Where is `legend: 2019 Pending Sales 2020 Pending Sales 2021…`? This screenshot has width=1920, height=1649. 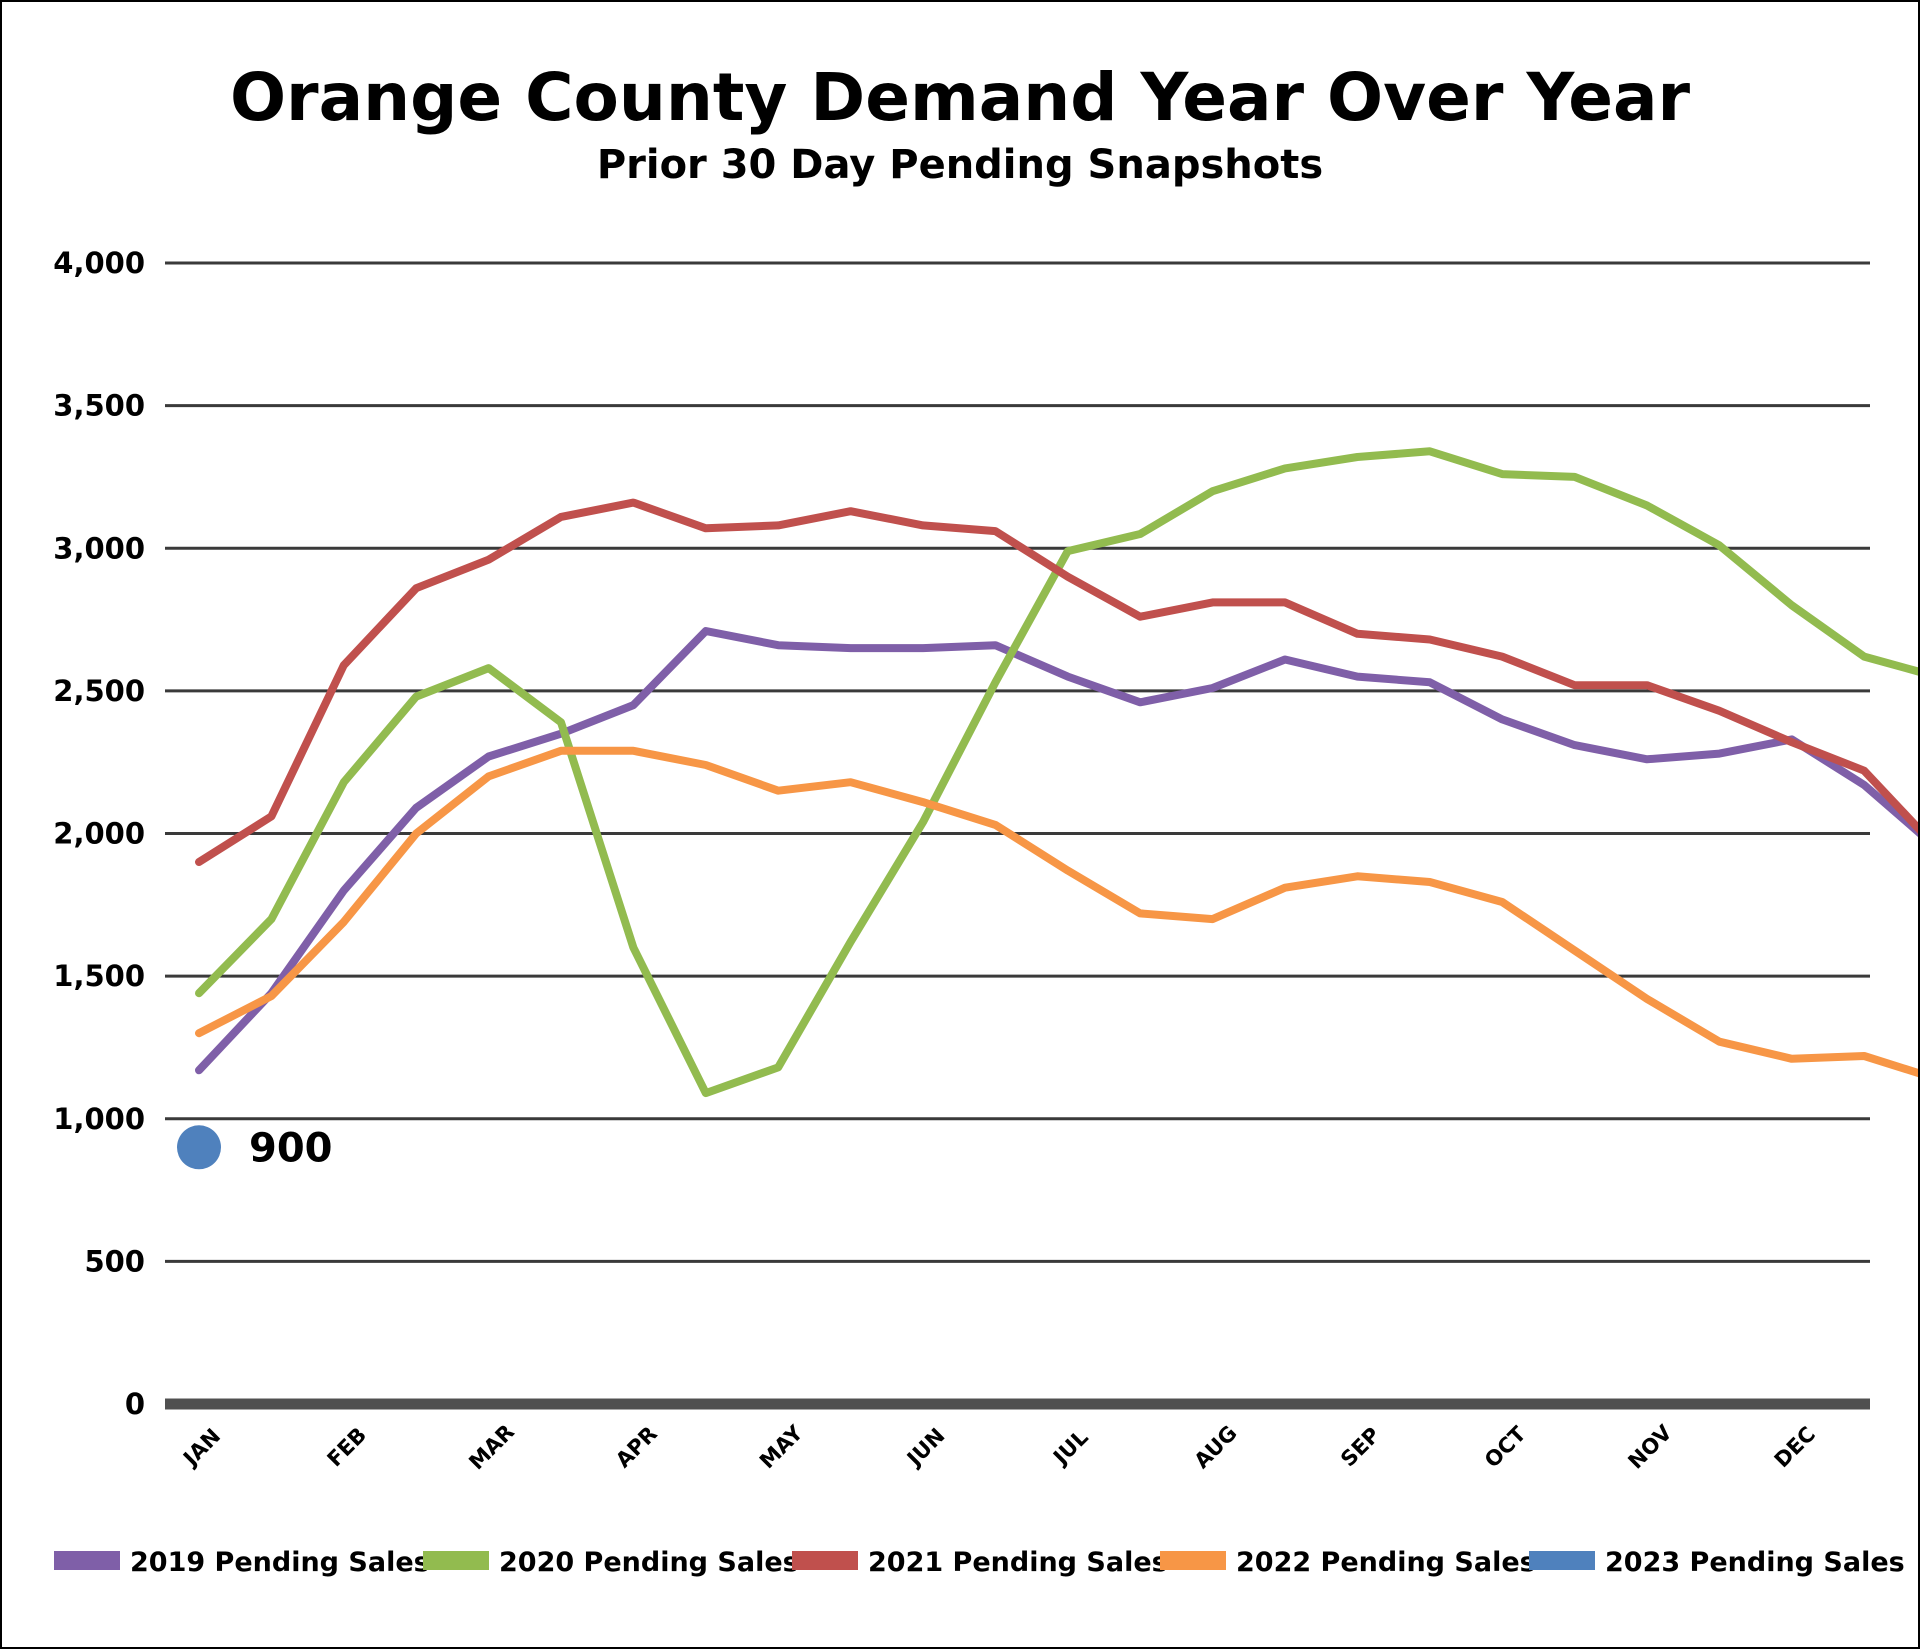
legend: 2019 Pending Sales 2020 Pending Sales 2021… is located at coordinates (979, 1562).